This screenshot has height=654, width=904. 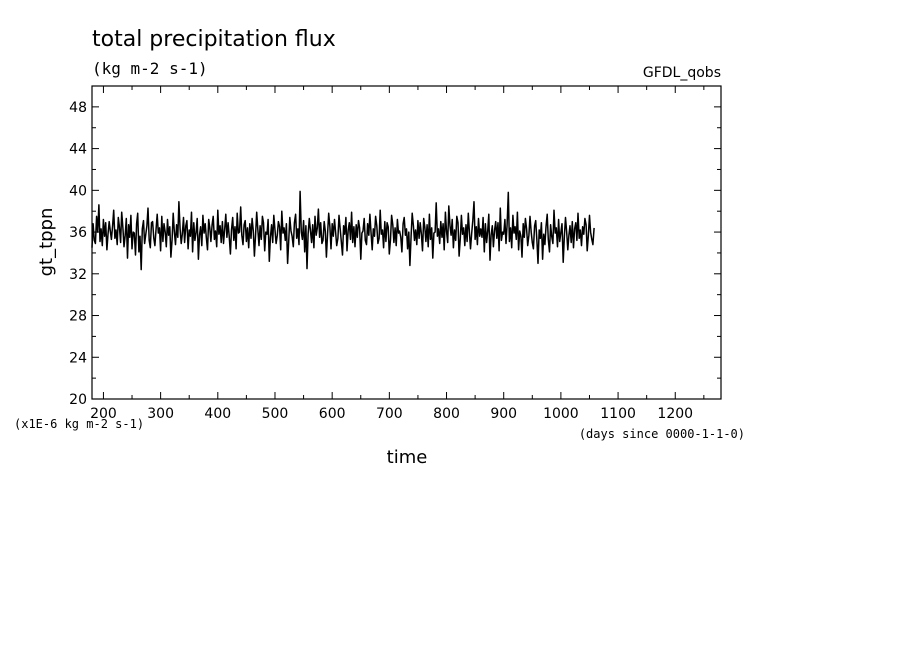 What do you see at coordinates (78, 317) in the screenshot?
I see `y-tick-label: 28` at bounding box center [78, 317].